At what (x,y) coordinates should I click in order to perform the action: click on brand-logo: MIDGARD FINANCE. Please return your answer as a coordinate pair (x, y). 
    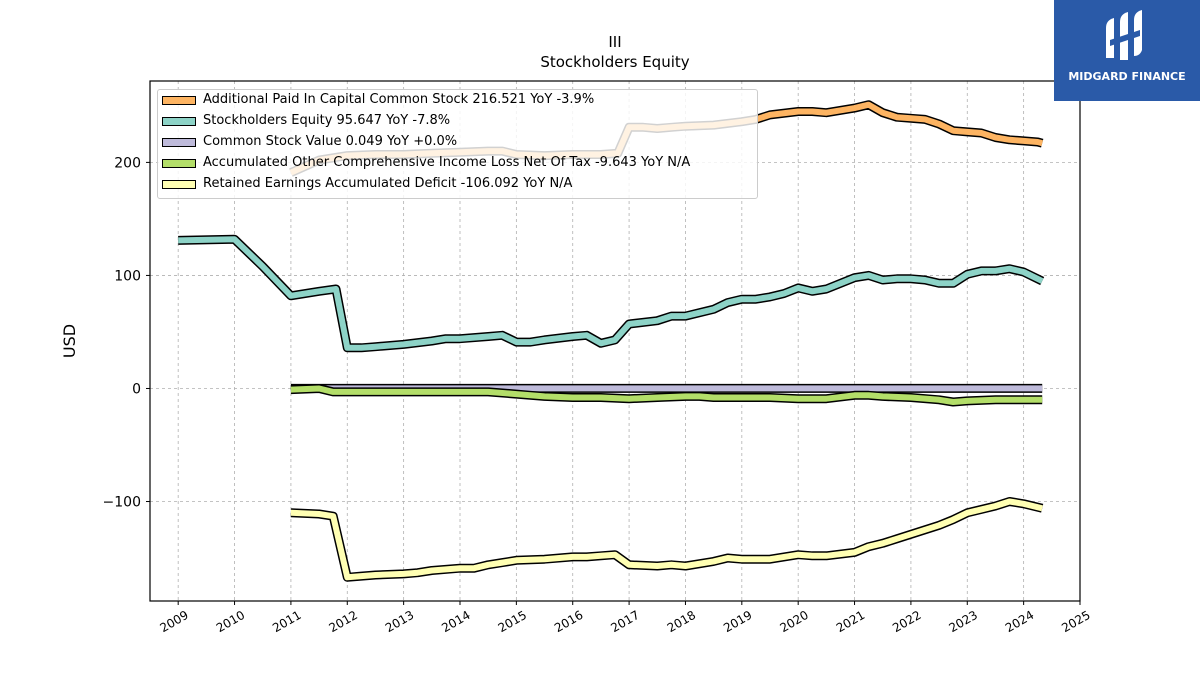
    Looking at the image, I should click on (1127, 50).